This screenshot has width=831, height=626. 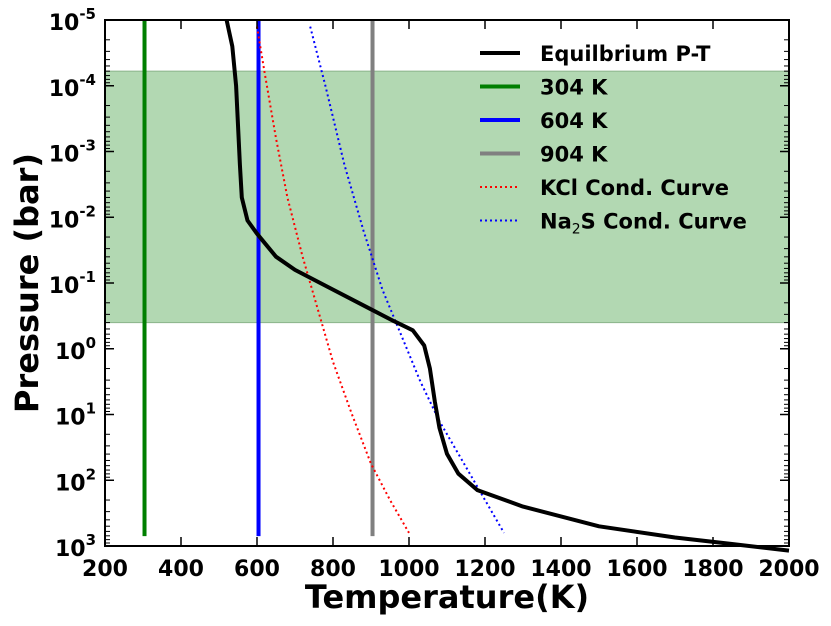 What do you see at coordinates (643, 224) in the screenshot?
I see `legend-label: Na2S Cond. Curve` at bounding box center [643, 224].